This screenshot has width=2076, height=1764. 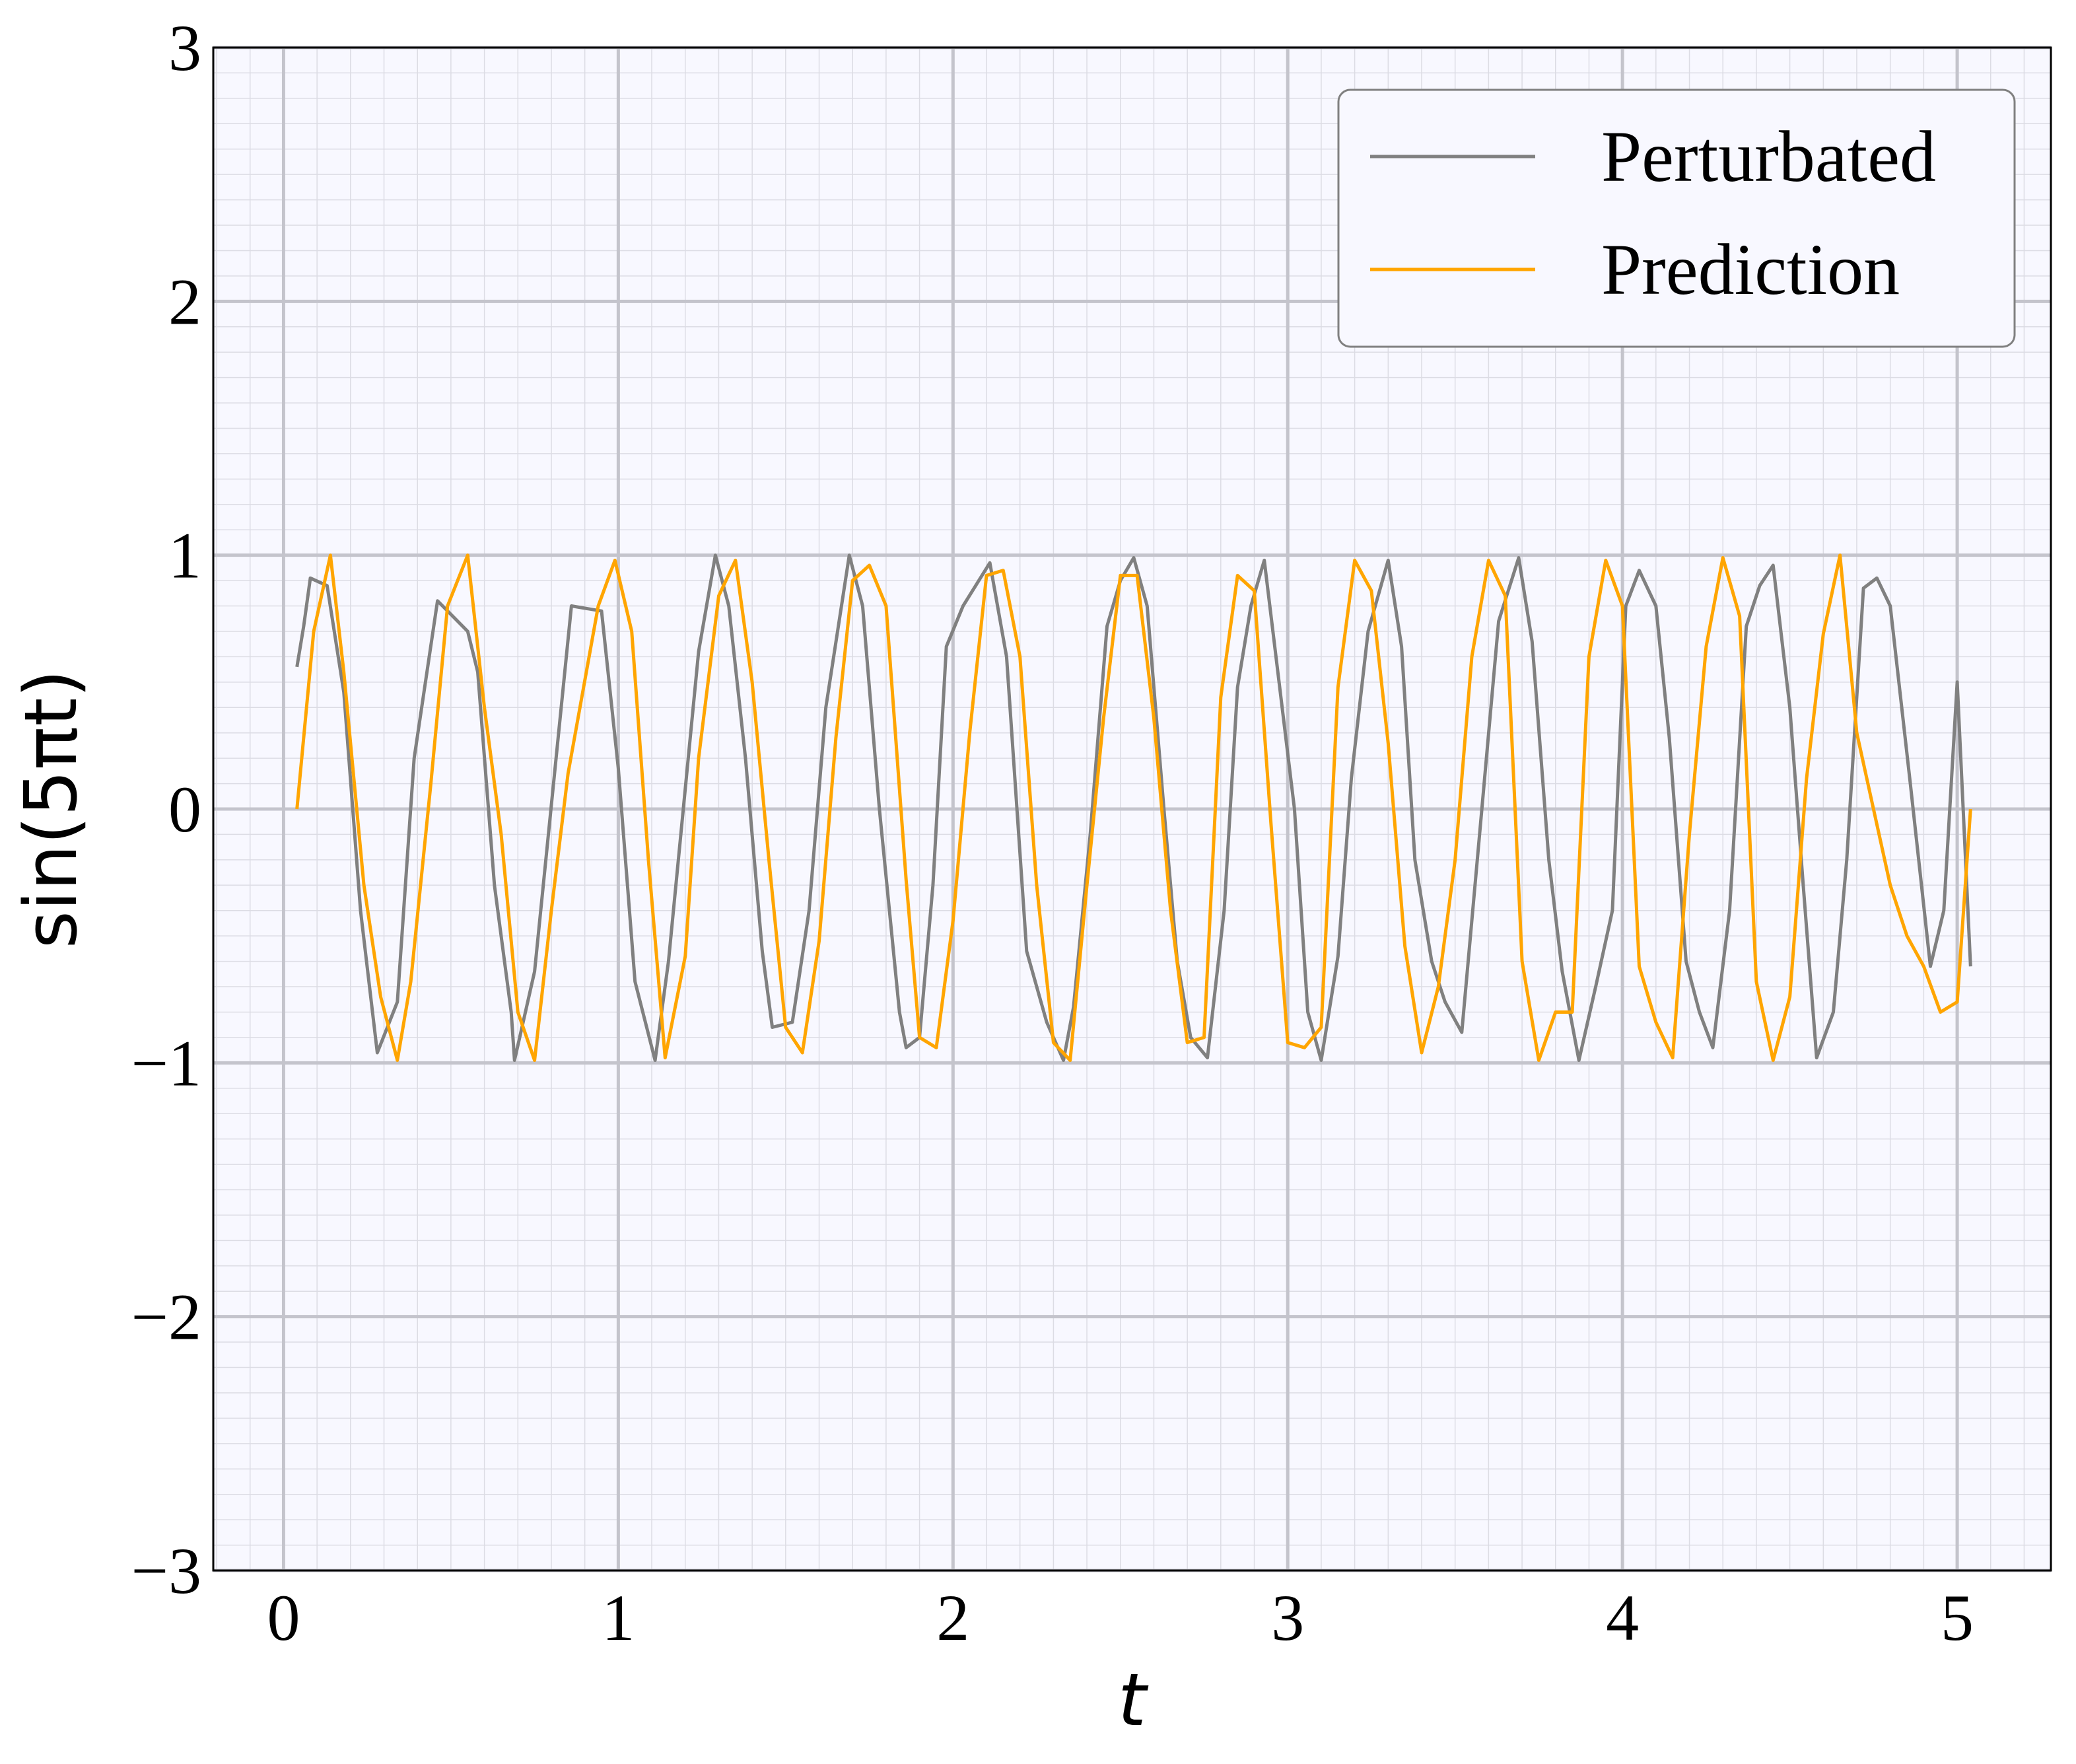 What do you see at coordinates (1121, 1618) in the screenshot?
I see `x-tick-labels: 0 1 2 3 4 5` at bounding box center [1121, 1618].